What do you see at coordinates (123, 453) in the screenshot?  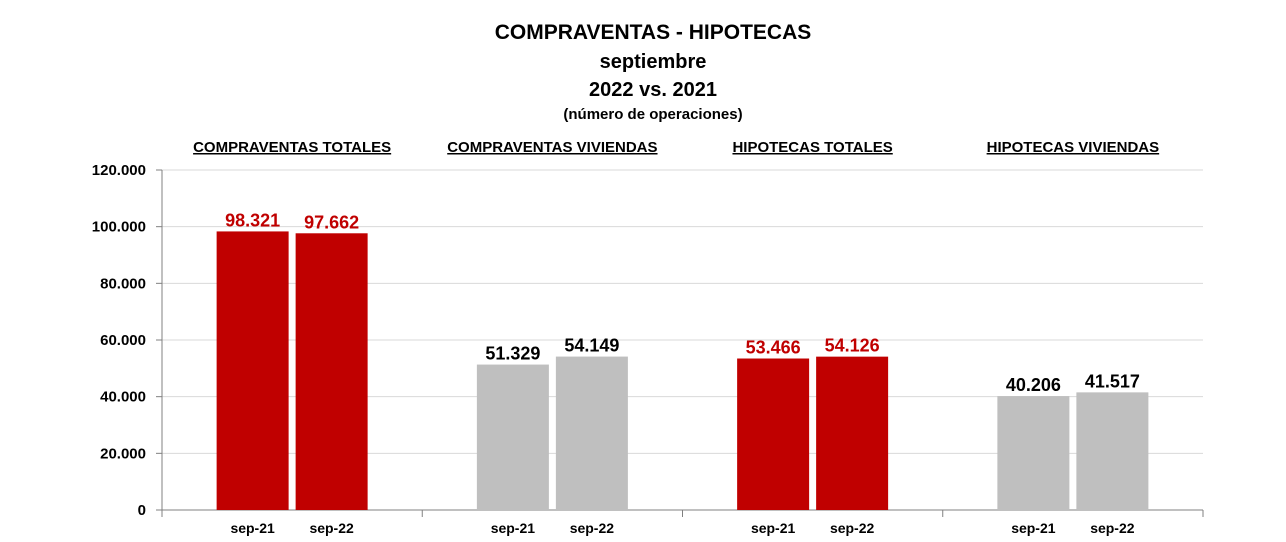 I see `y-tick-label: 20.000` at bounding box center [123, 453].